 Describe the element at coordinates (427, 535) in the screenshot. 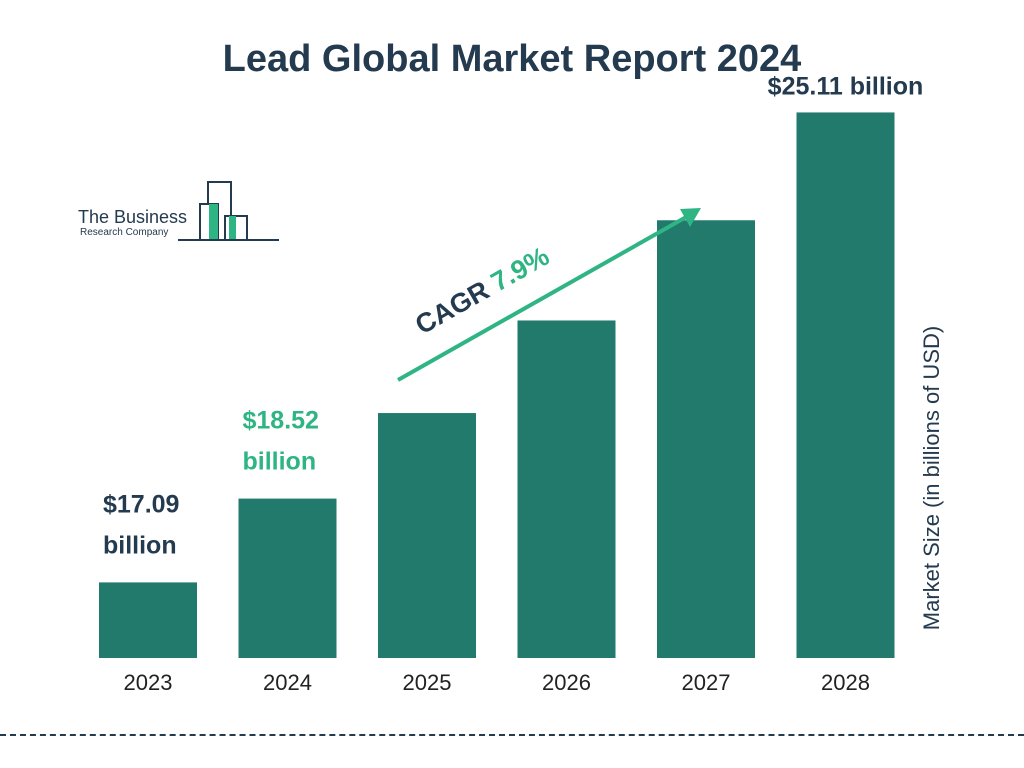

I see `bar-2025` at that location.